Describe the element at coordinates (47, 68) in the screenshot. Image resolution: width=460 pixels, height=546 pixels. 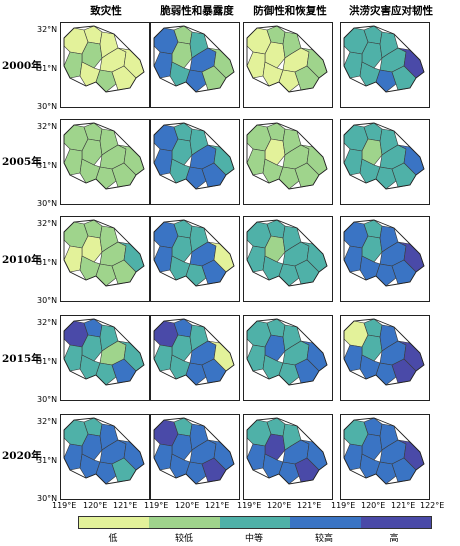
I see `lat-label-2000-1: 31°N` at that location.